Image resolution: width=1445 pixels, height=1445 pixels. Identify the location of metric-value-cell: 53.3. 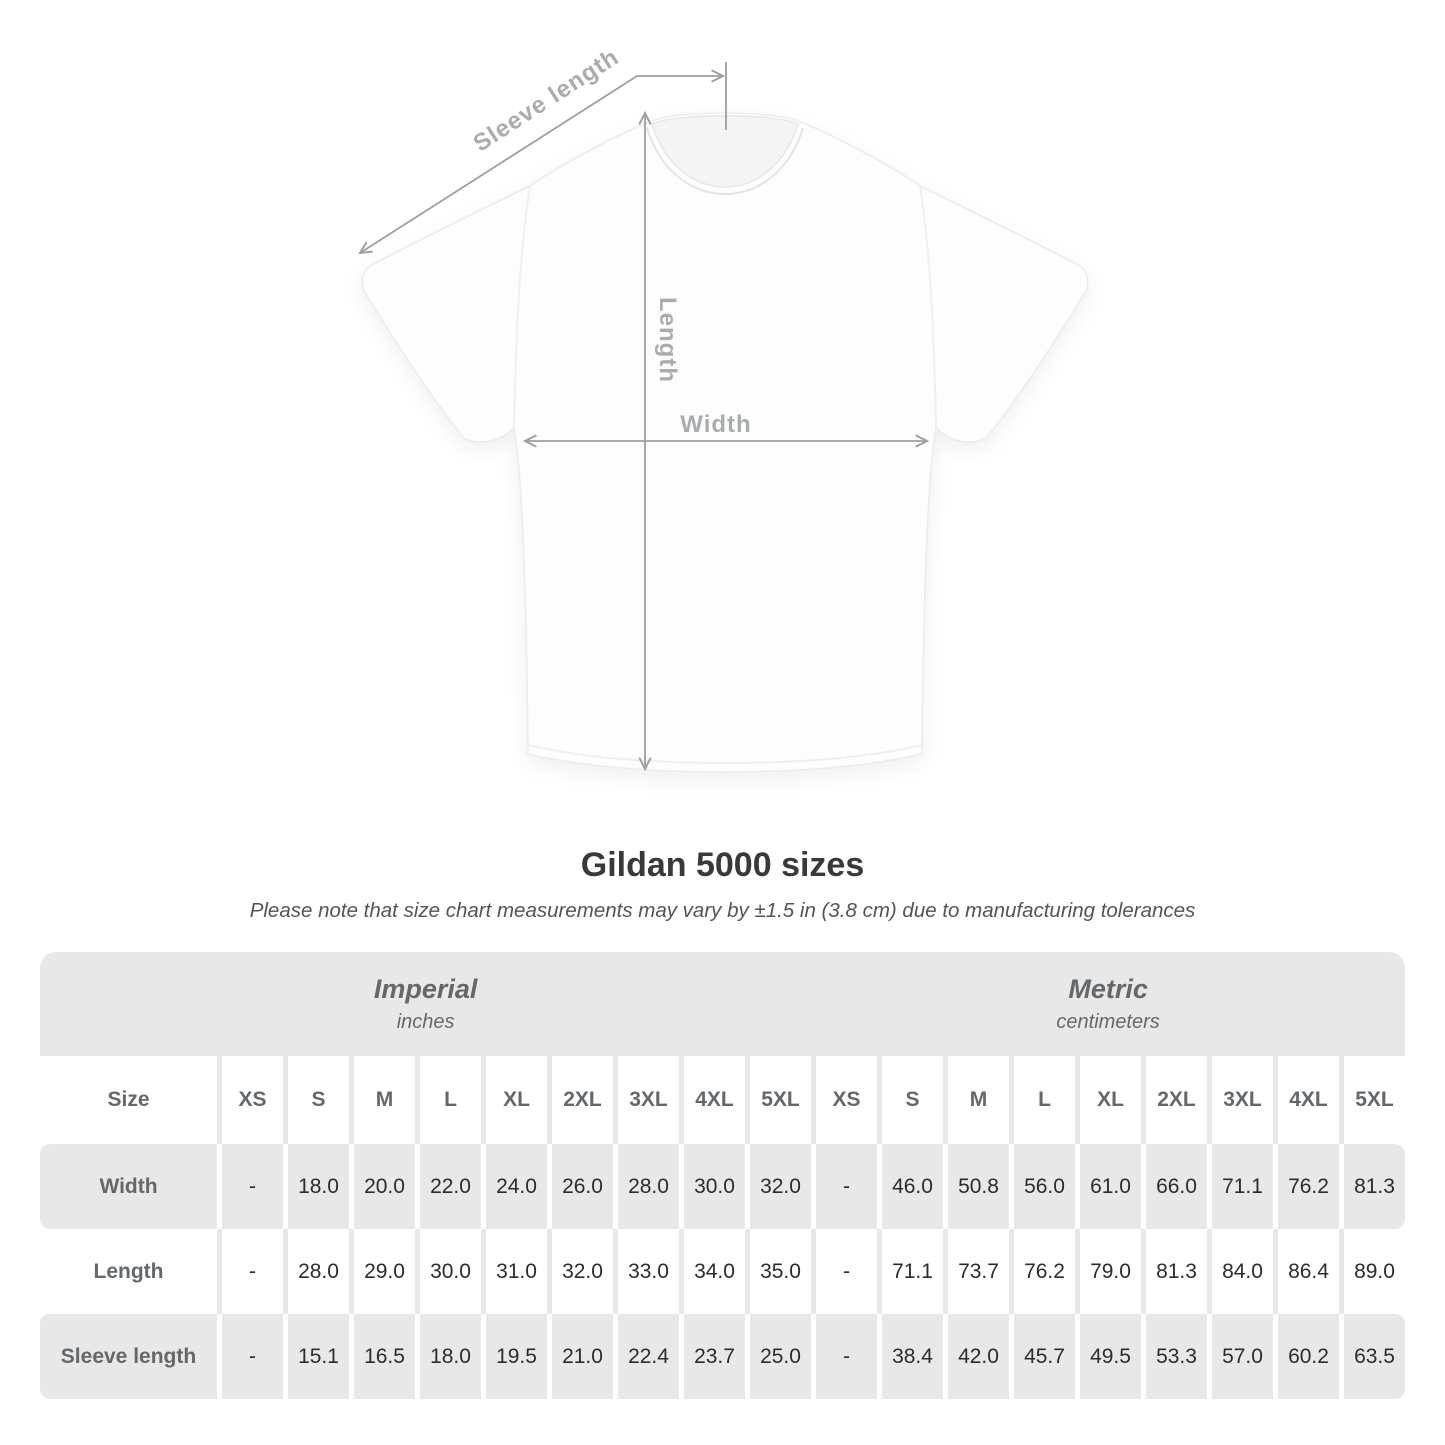
(1176, 1356).